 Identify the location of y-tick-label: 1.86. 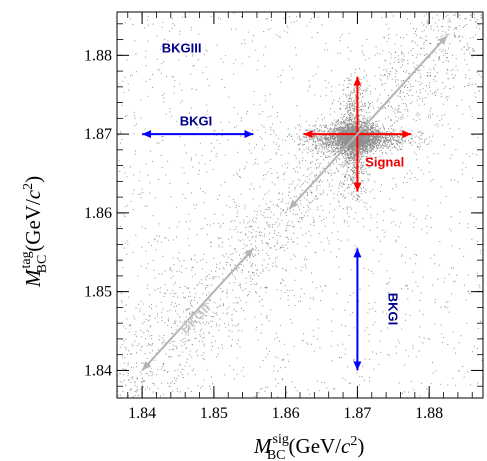
(98, 213).